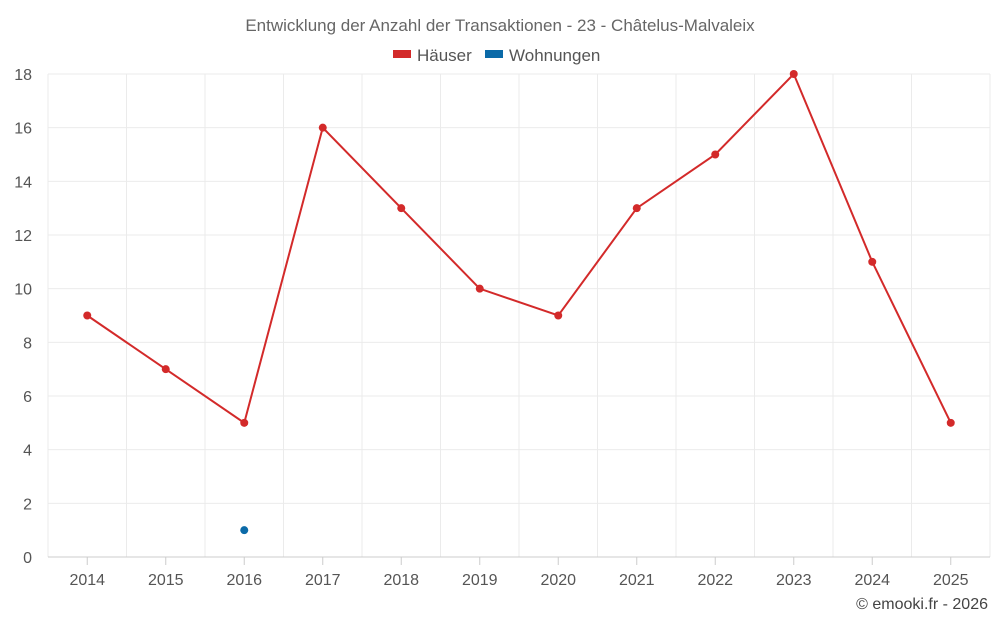 Image resolution: width=1000 pixels, height=630 pixels. Describe the element at coordinates (794, 580) in the screenshot. I see `x-tick-label: 2023` at that location.